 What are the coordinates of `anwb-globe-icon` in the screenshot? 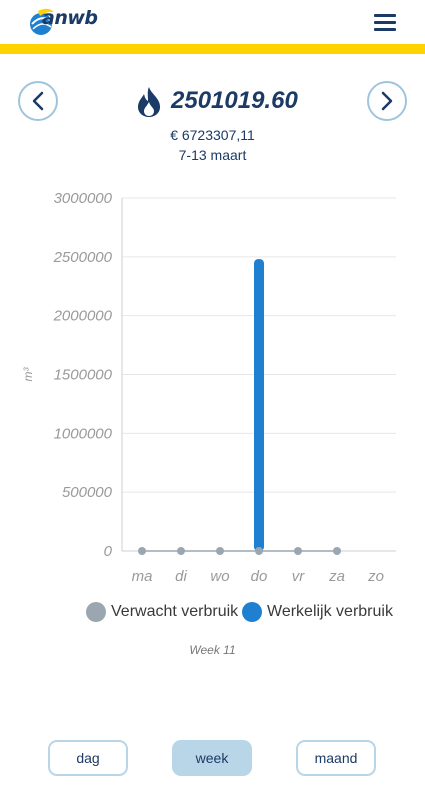 It's located at (59, 22).